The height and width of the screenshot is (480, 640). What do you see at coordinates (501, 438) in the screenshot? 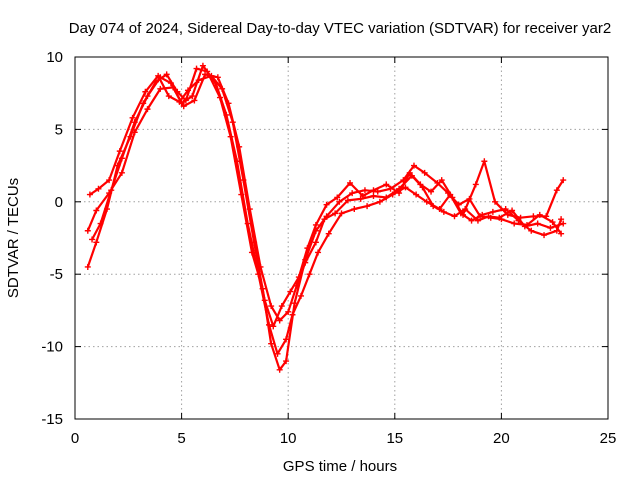
I see `x-tick-label: 20` at bounding box center [501, 438].